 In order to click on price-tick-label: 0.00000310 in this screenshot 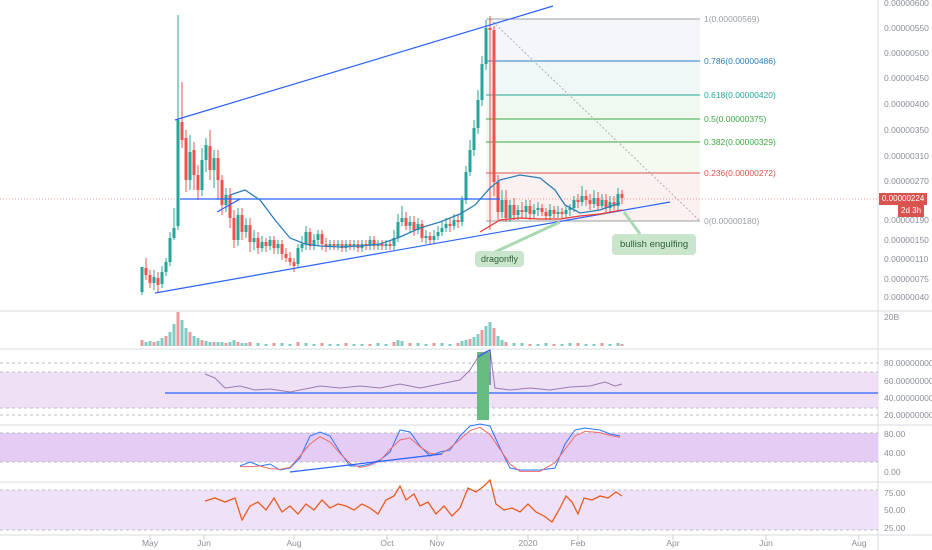, I will do `click(906, 156)`.